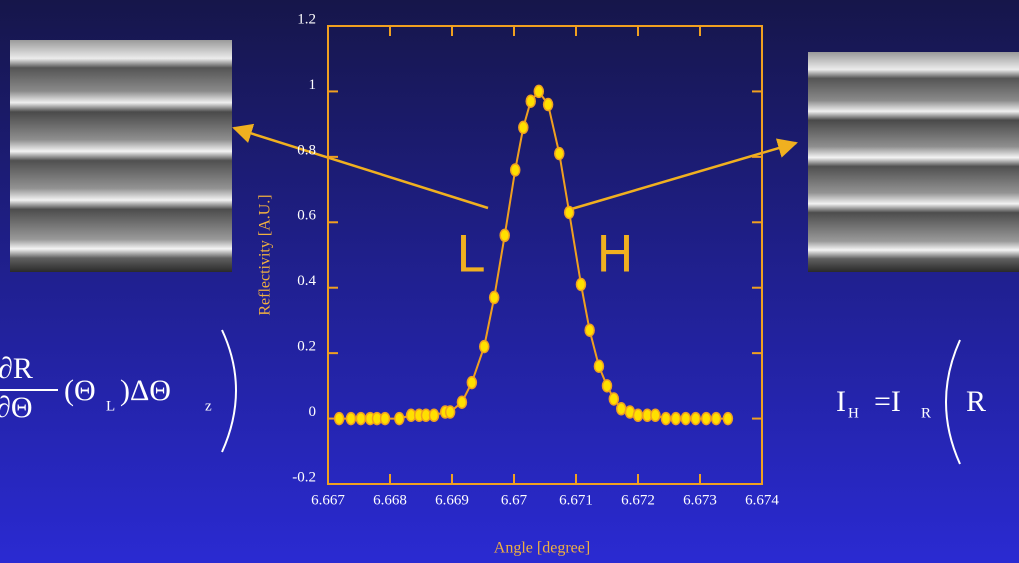 The height and width of the screenshot is (563, 1019). What do you see at coordinates (470, 255) in the screenshot?
I see `annotation: L` at bounding box center [470, 255].